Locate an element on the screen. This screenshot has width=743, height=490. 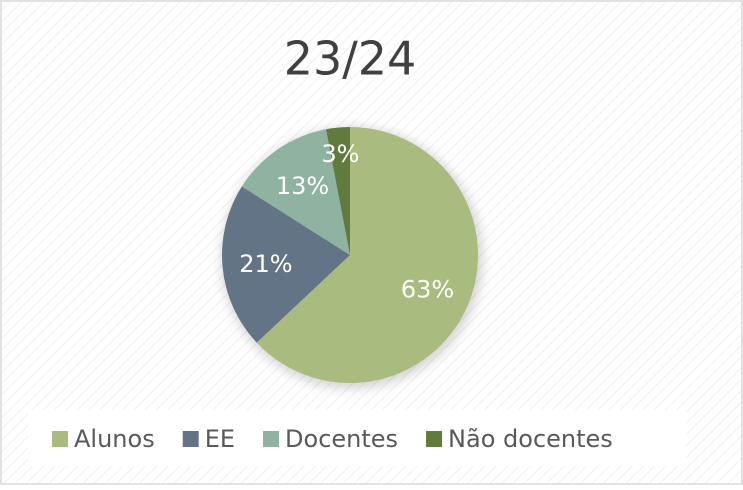
legend-label: EE is located at coordinates (220, 439).